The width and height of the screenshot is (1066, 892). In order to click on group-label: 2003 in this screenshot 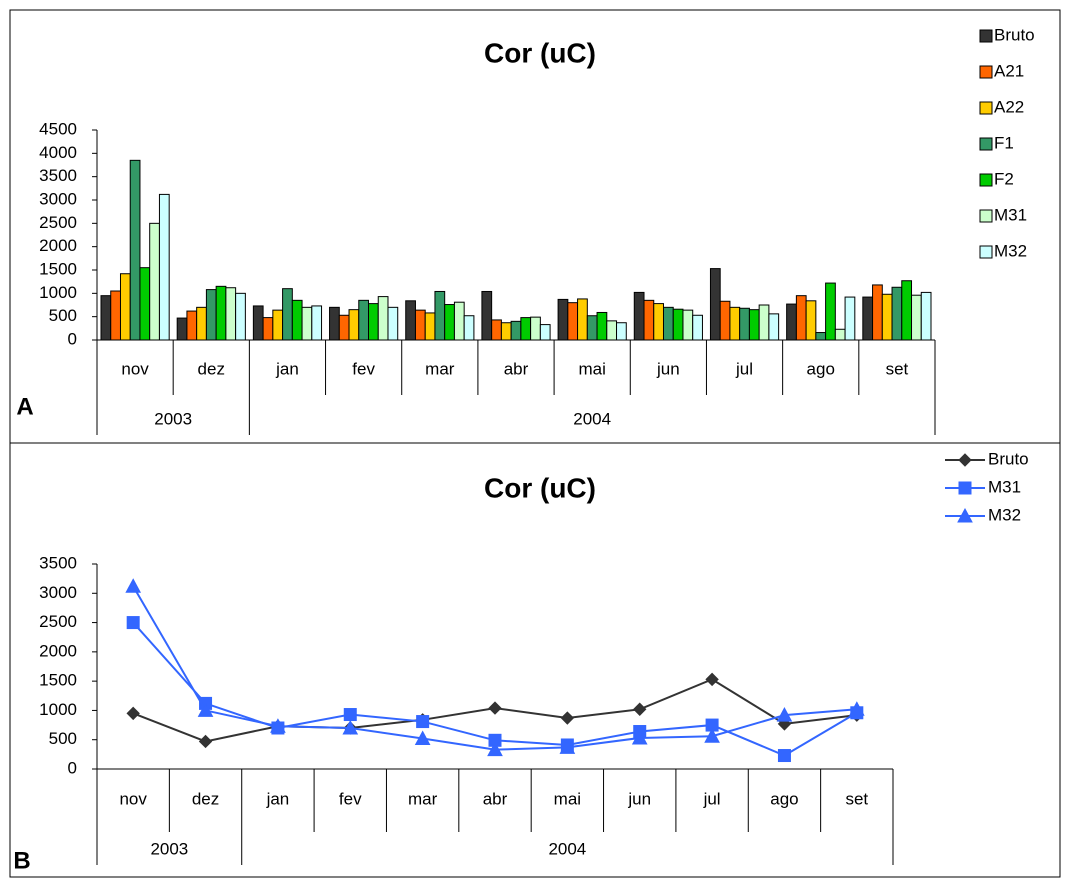, I will do `click(169, 848)`.